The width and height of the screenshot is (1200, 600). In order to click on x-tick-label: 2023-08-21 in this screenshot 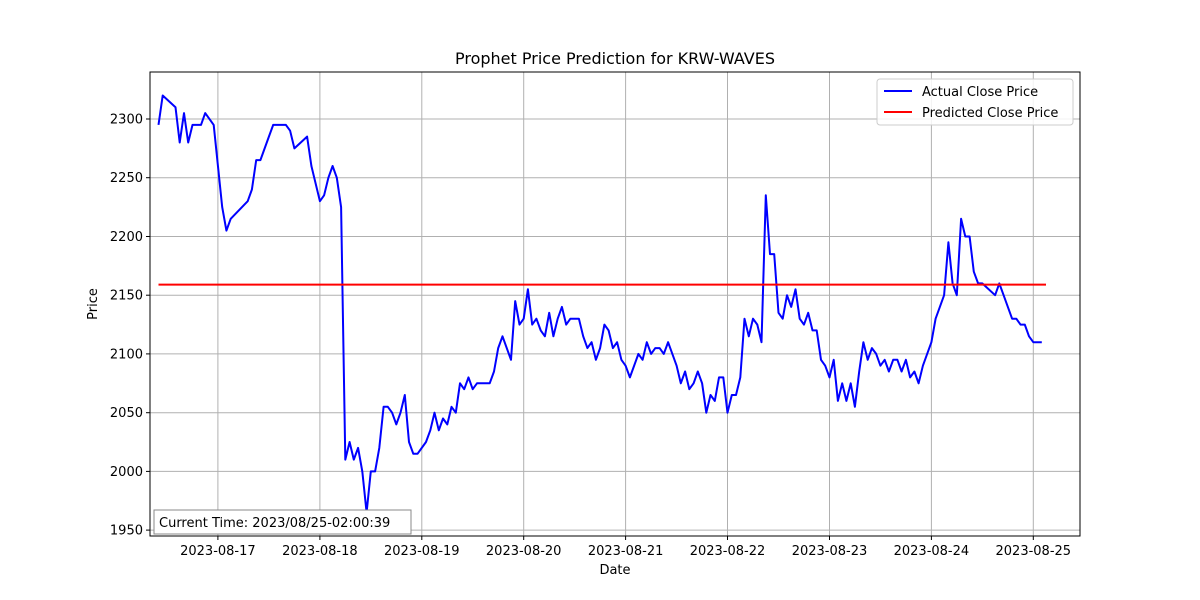, I will do `click(626, 551)`.